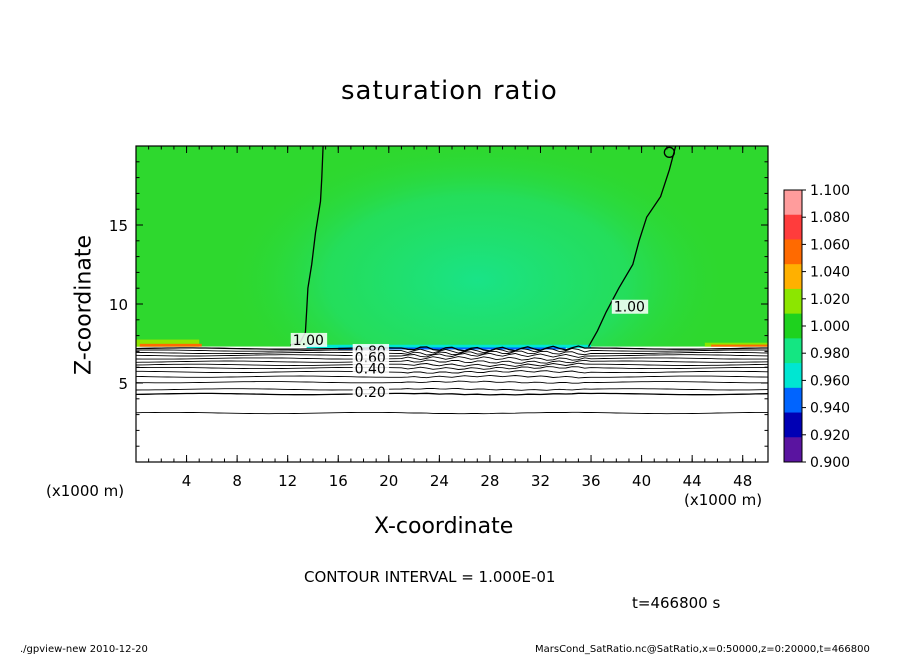 The height and width of the screenshot is (655, 904). Describe the element at coordinates (449, 91) in the screenshot. I see `chart-title: saturation ratio` at that location.